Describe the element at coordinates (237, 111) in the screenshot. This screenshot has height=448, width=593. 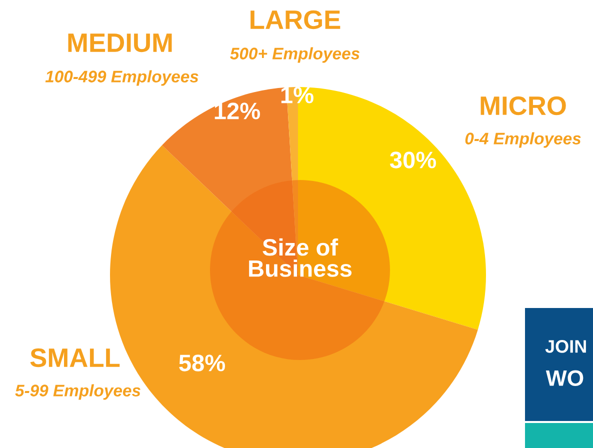
I see `data-label: 12%` at that location.